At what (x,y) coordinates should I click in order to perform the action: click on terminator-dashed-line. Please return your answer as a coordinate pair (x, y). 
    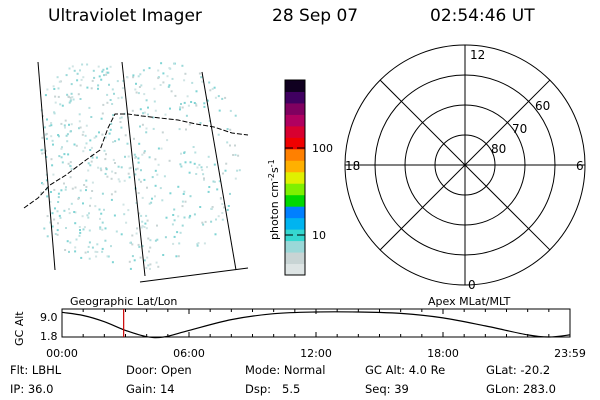
    Looking at the image, I should click on (136, 161).